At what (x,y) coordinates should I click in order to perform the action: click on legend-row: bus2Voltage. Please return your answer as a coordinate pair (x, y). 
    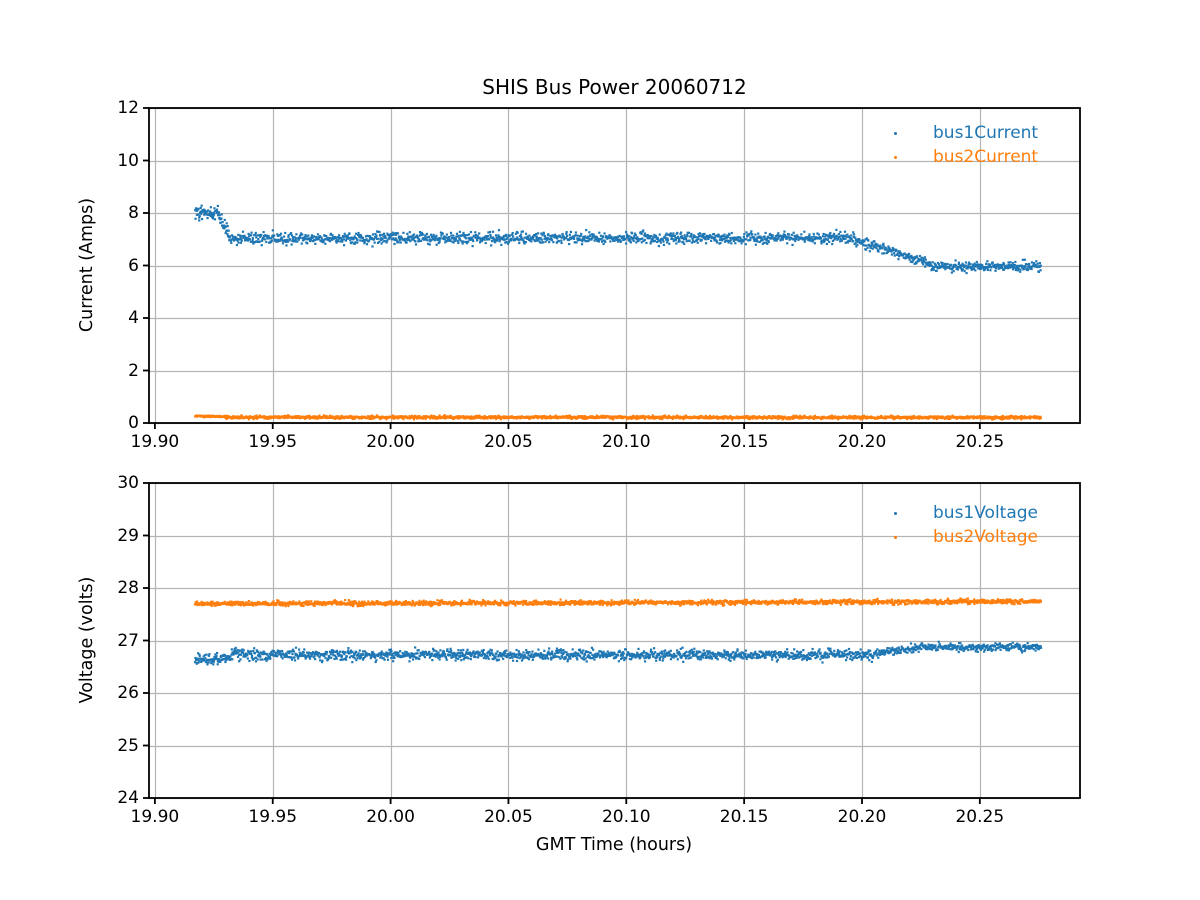
    Looking at the image, I should click on (962, 537).